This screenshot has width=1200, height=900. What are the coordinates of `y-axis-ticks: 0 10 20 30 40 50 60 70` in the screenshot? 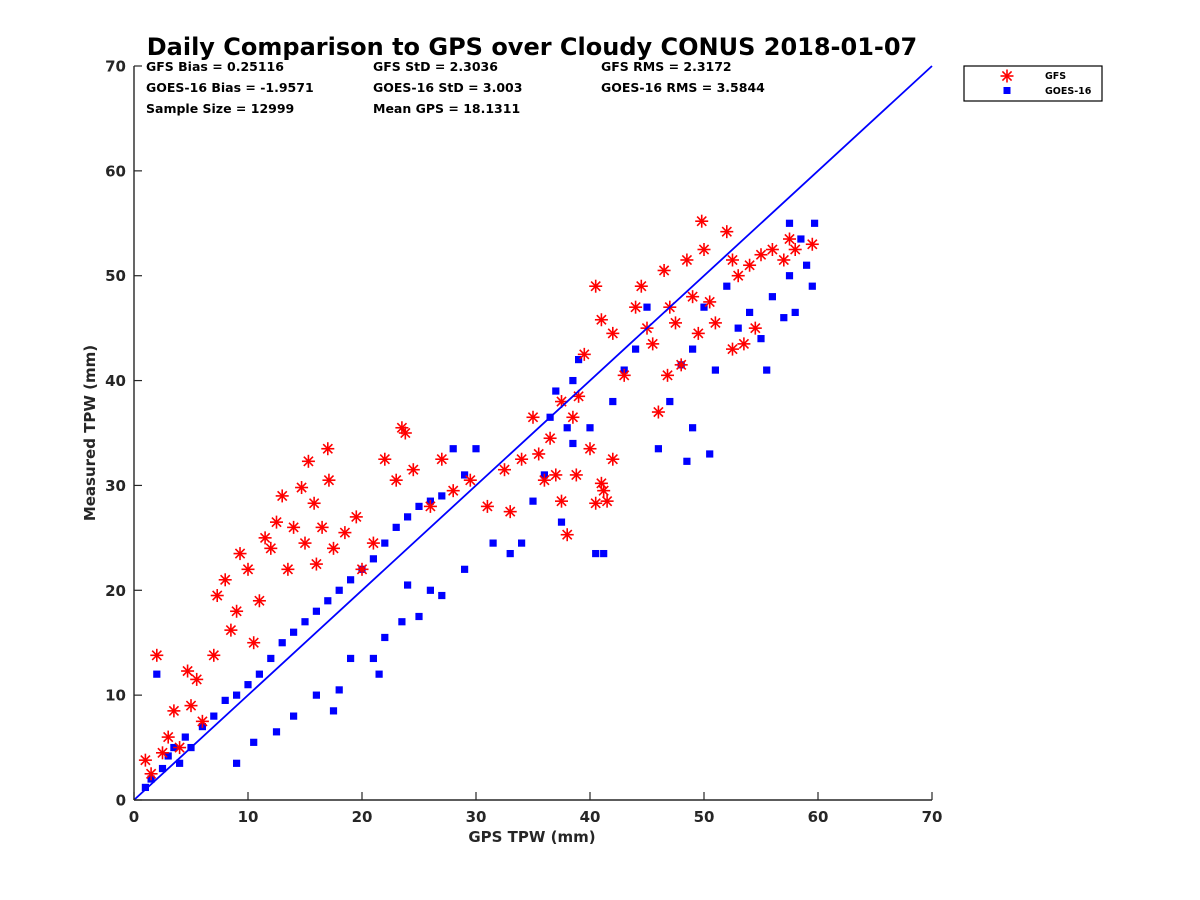 It's located at (123, 434).